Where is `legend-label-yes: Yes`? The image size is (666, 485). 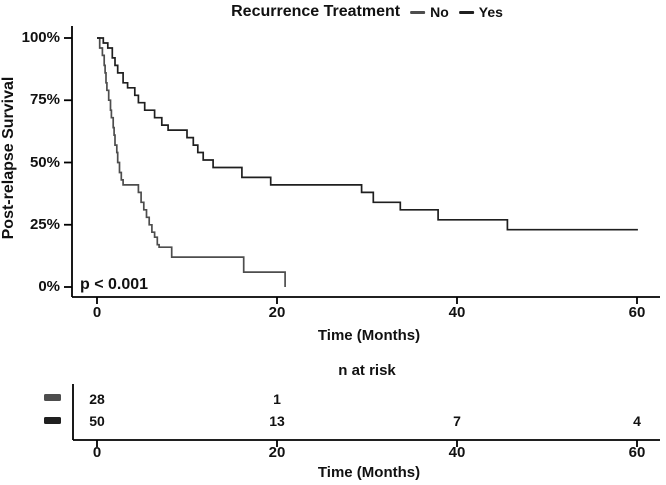 legend-label-yes: Yes is located at coordinates (490, 12).